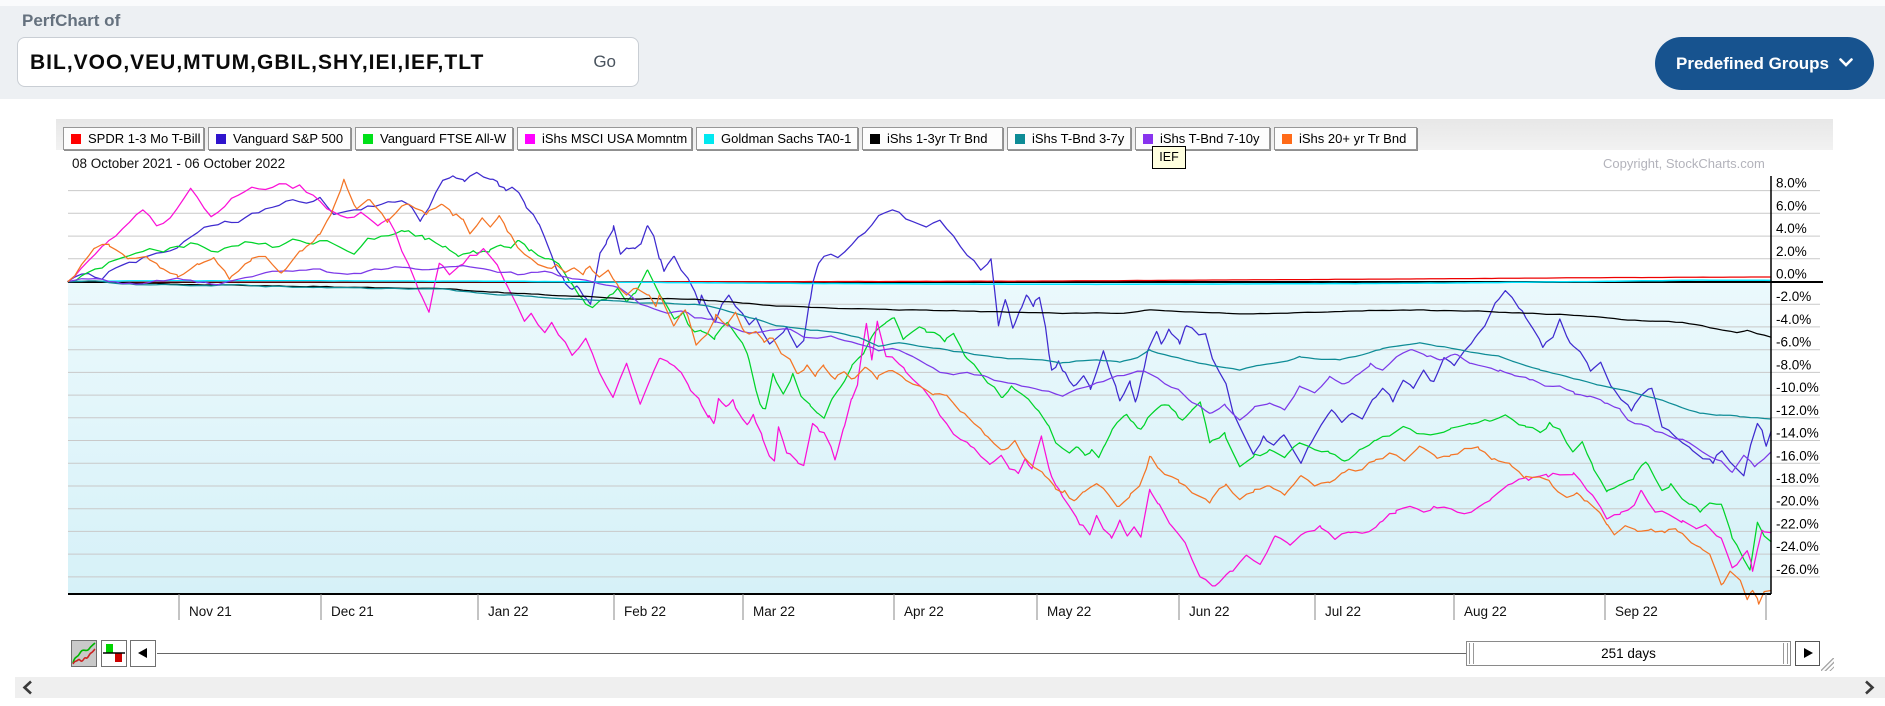  What do you see at coordinates (1069, 611) in the screenshot?
I see `svg-text: May 22` at bounding box center [1069, 611].